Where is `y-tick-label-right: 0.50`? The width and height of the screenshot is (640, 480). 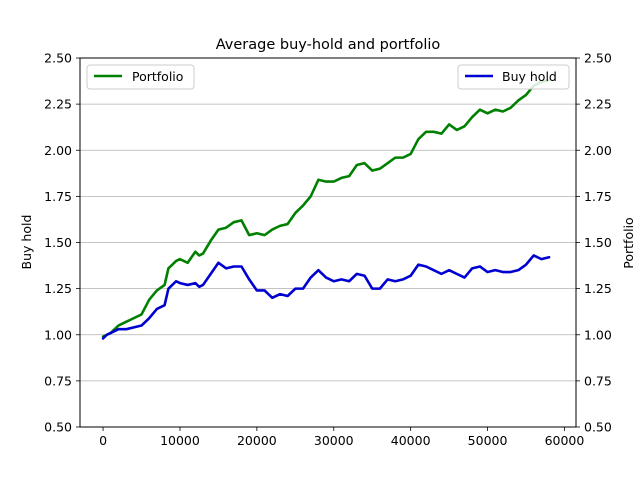
y-tick-label-right: 0.50 is located at coordinates (598, 427).